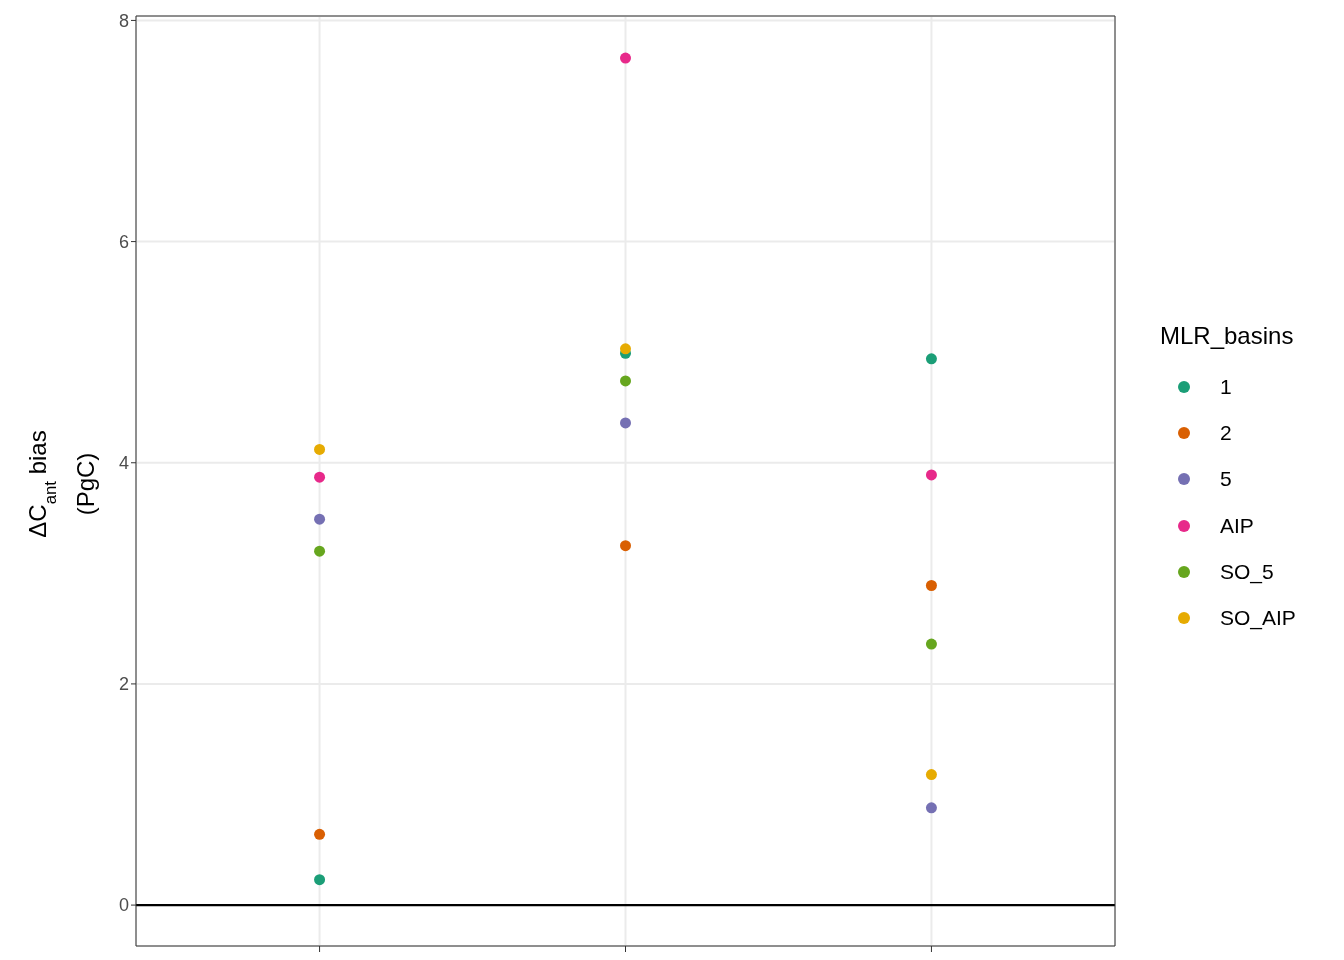  I want to click on legend-title: MLR_basins, so click(1227, 336).